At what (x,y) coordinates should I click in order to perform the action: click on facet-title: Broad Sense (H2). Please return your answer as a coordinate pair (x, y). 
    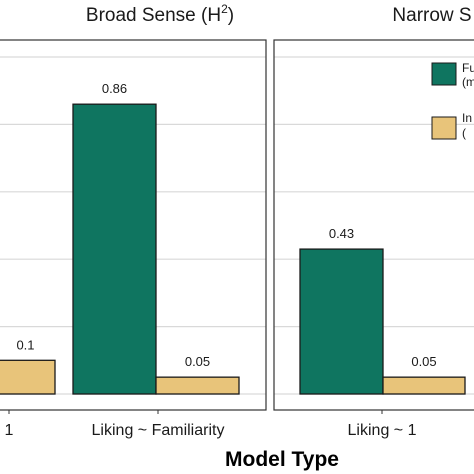
    Looking at the image, I should click on (160, 14).